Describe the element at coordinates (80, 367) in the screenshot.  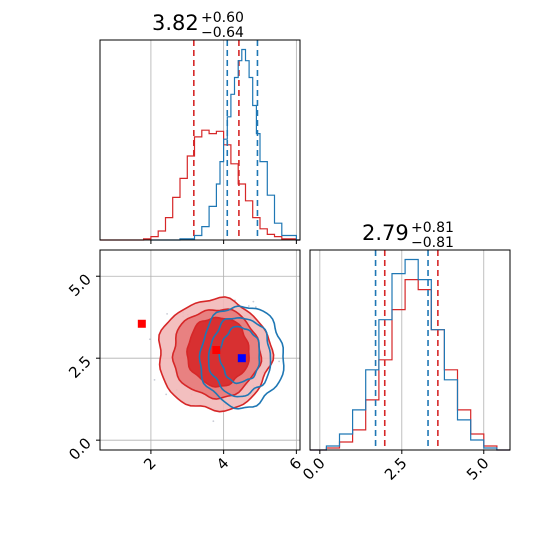
I see `y-tick-label: 2.5` at that location.